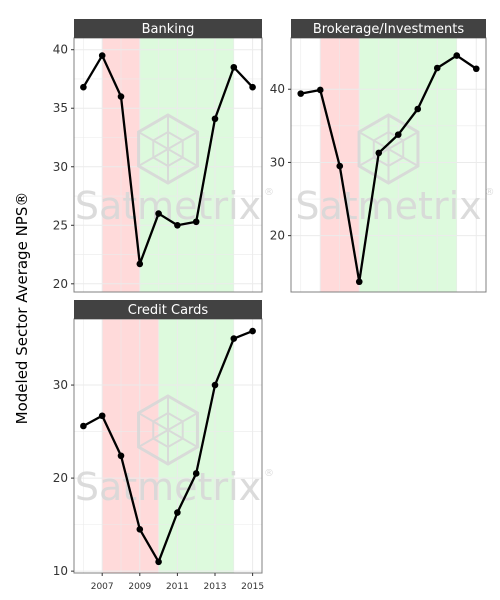 This screenshot has height=600, width=500. Describe the element at coordinates (22, 308) in the screenshot. I see `y-axis-label: Modeled Sector Average NPS®` at that location.